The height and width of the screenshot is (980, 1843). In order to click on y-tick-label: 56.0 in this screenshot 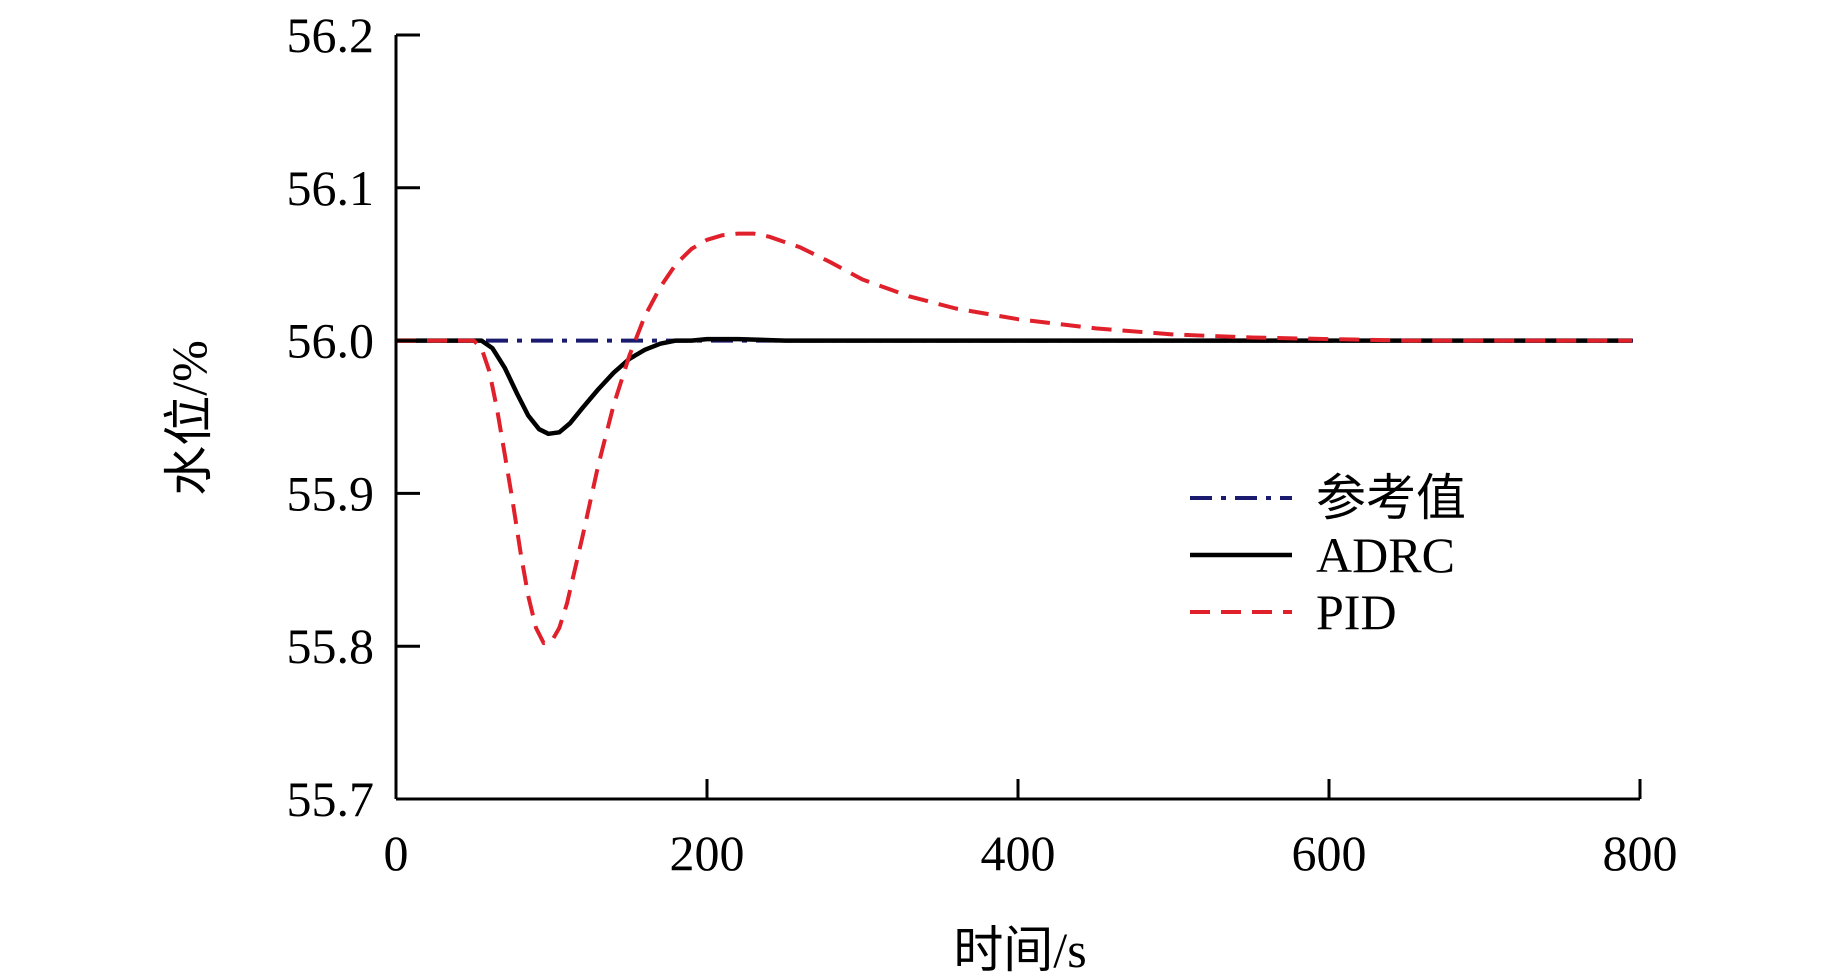, I will do `click(331, 341)`.